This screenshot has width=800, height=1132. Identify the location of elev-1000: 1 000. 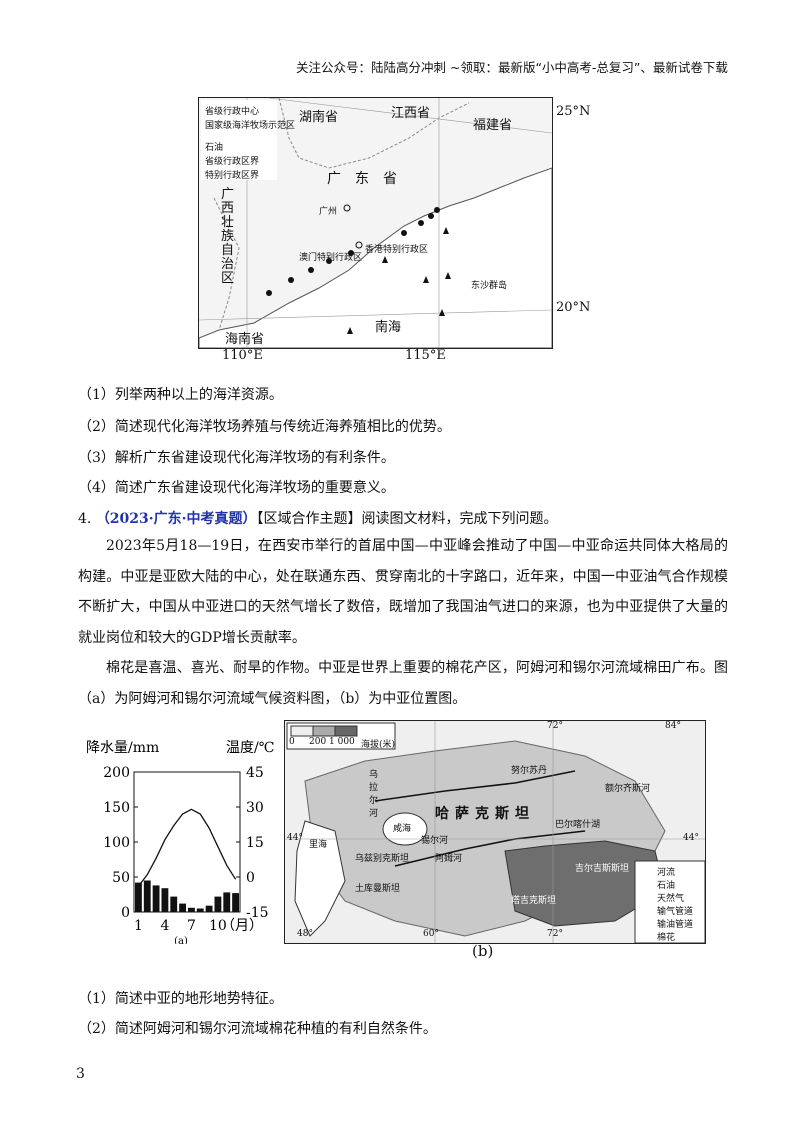
(342, 742).